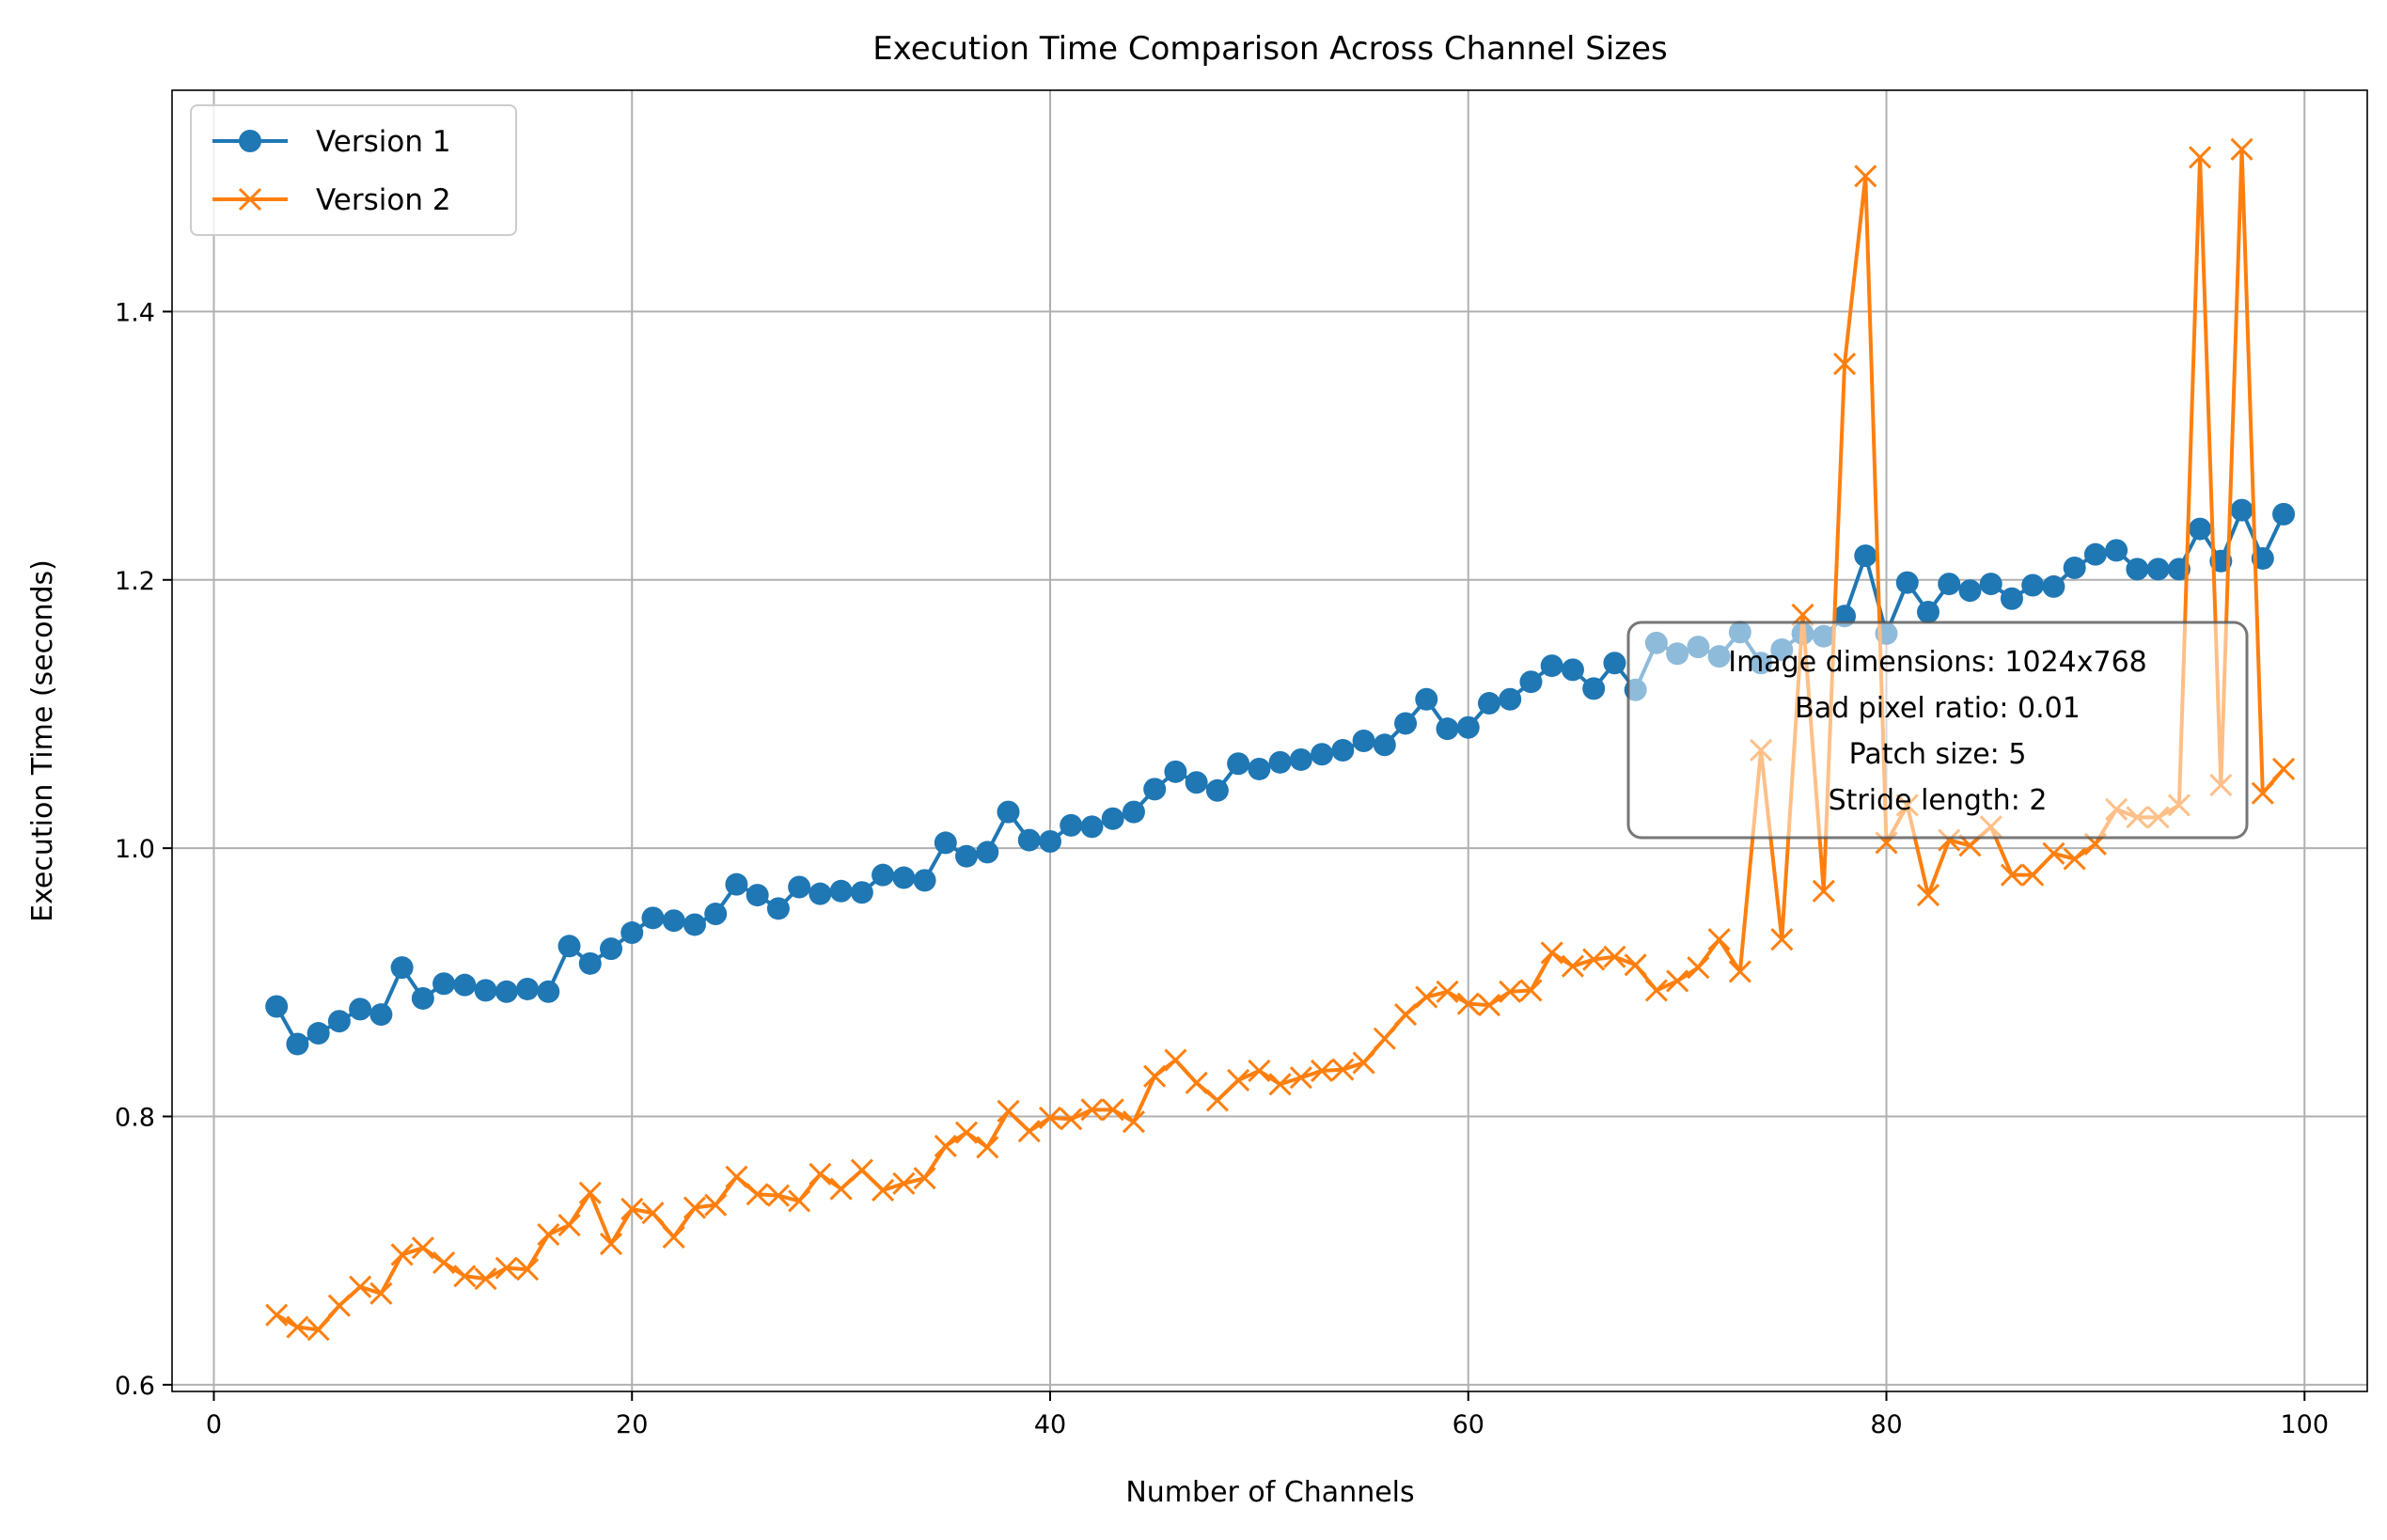  I want to click on legend-entry-version-2: Version 2, so click(331, 200).